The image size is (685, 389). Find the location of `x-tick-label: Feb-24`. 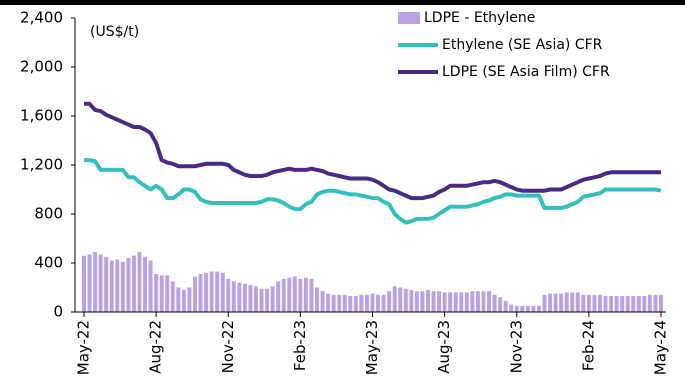

x-tick-label: Feb-24 is located at coordinates (588, 345).